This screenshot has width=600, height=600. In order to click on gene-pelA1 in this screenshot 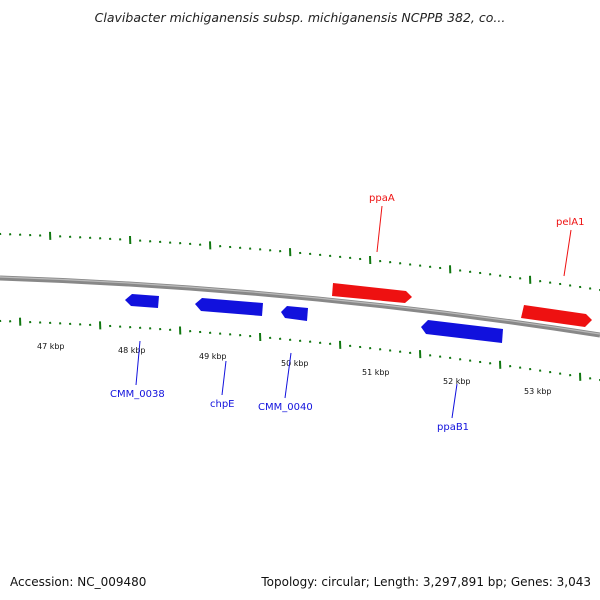, I will do `click(556, 316)`.